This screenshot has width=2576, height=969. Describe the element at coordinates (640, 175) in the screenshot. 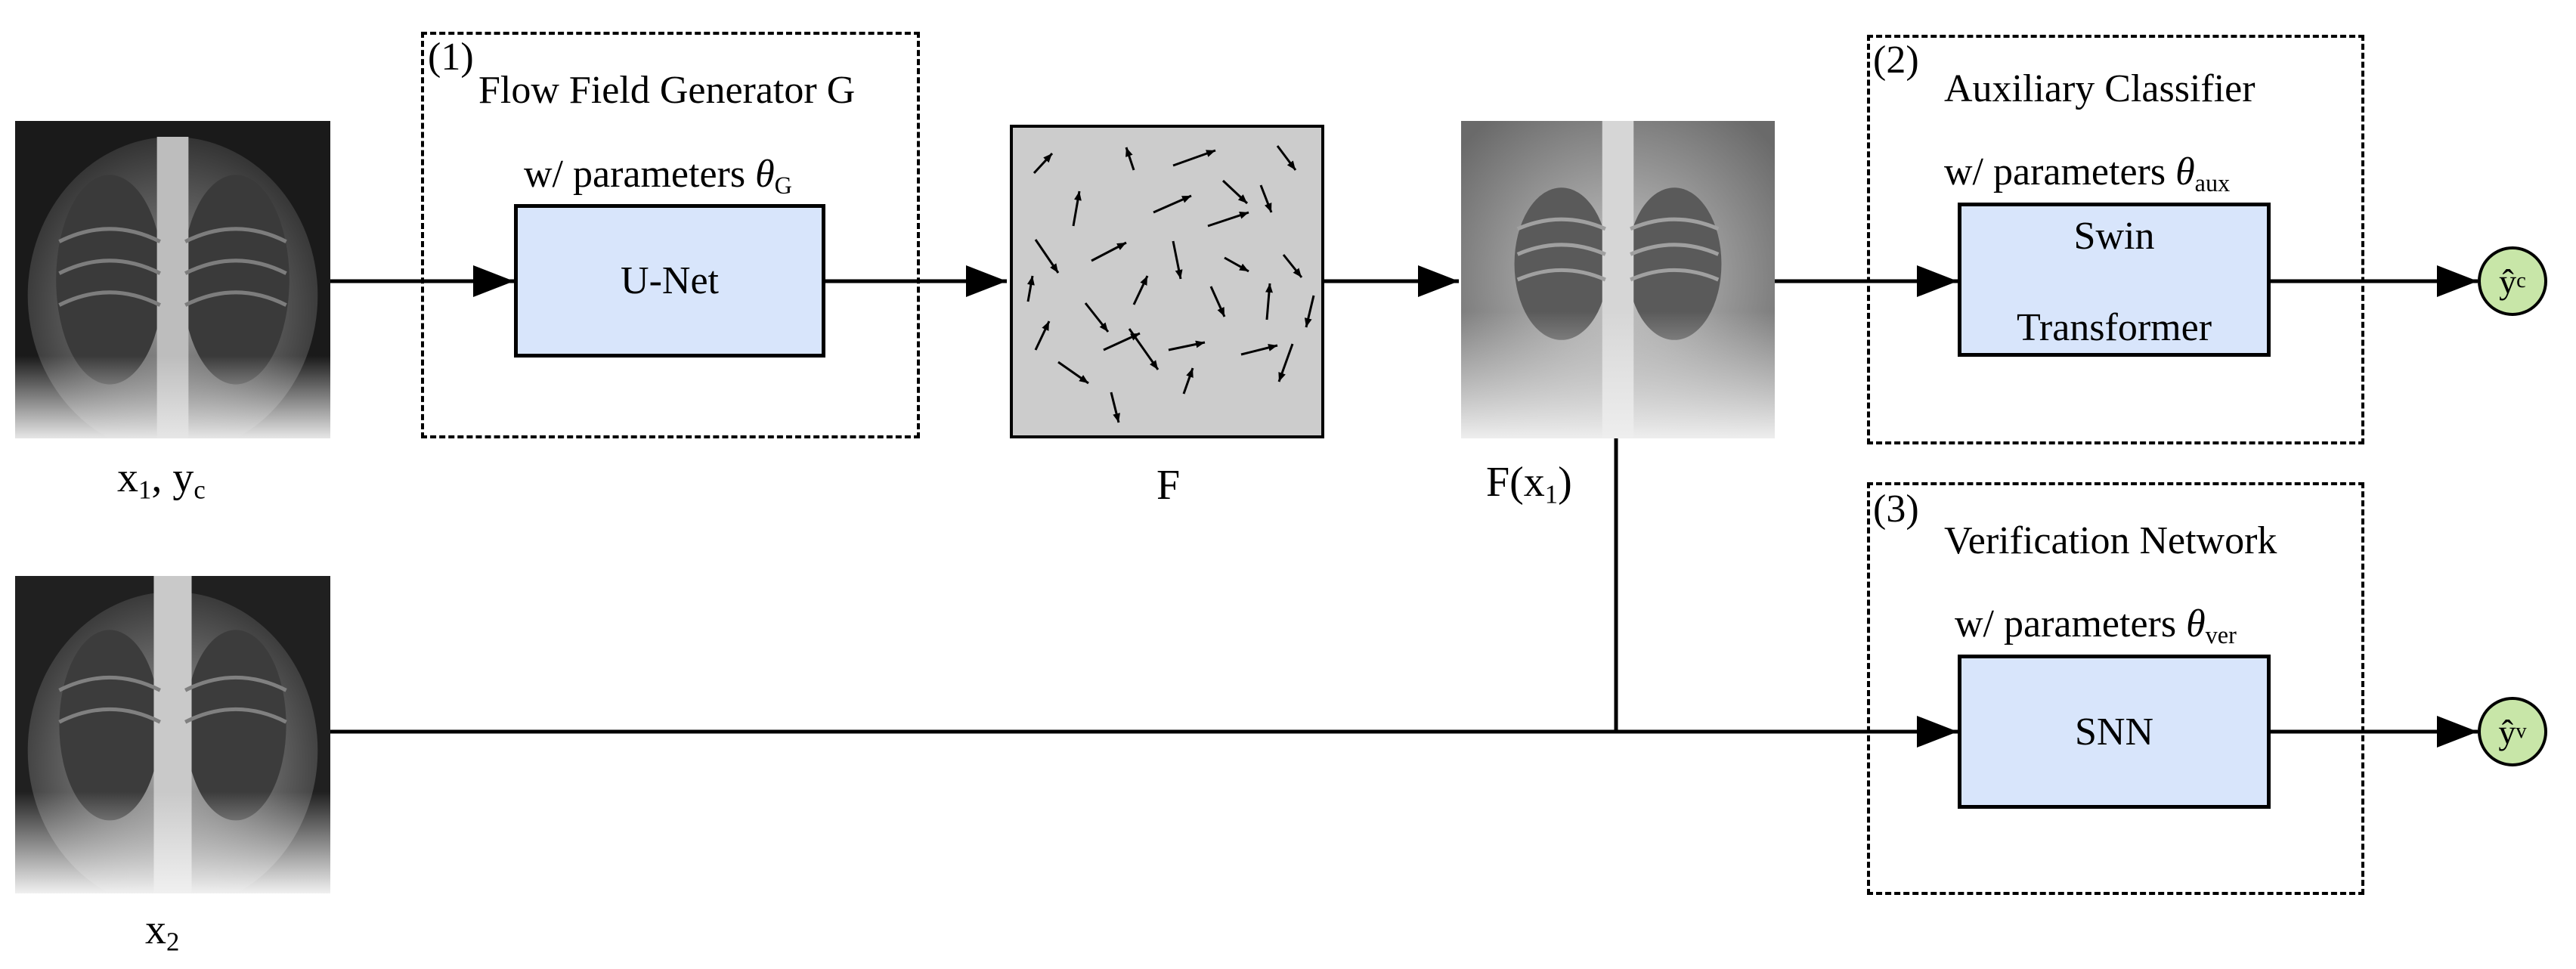

I see `generator-params-prefix: w/ parameters` at that location.